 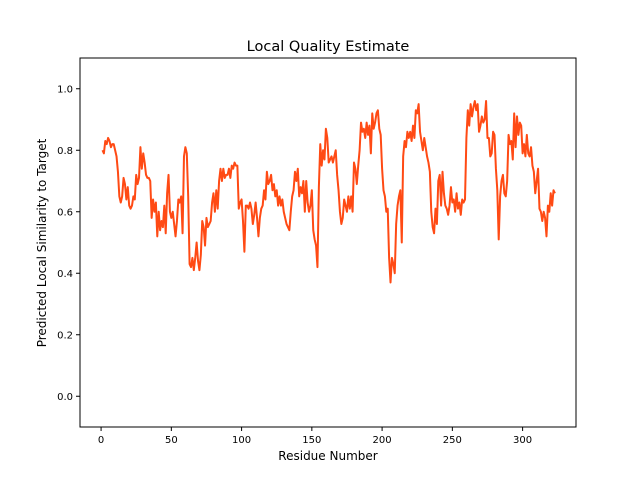 What do you see at coordinates (65, 335) in the screenshot?
I see `y-tick-label: 0.2` at bounding box center [65, 335].